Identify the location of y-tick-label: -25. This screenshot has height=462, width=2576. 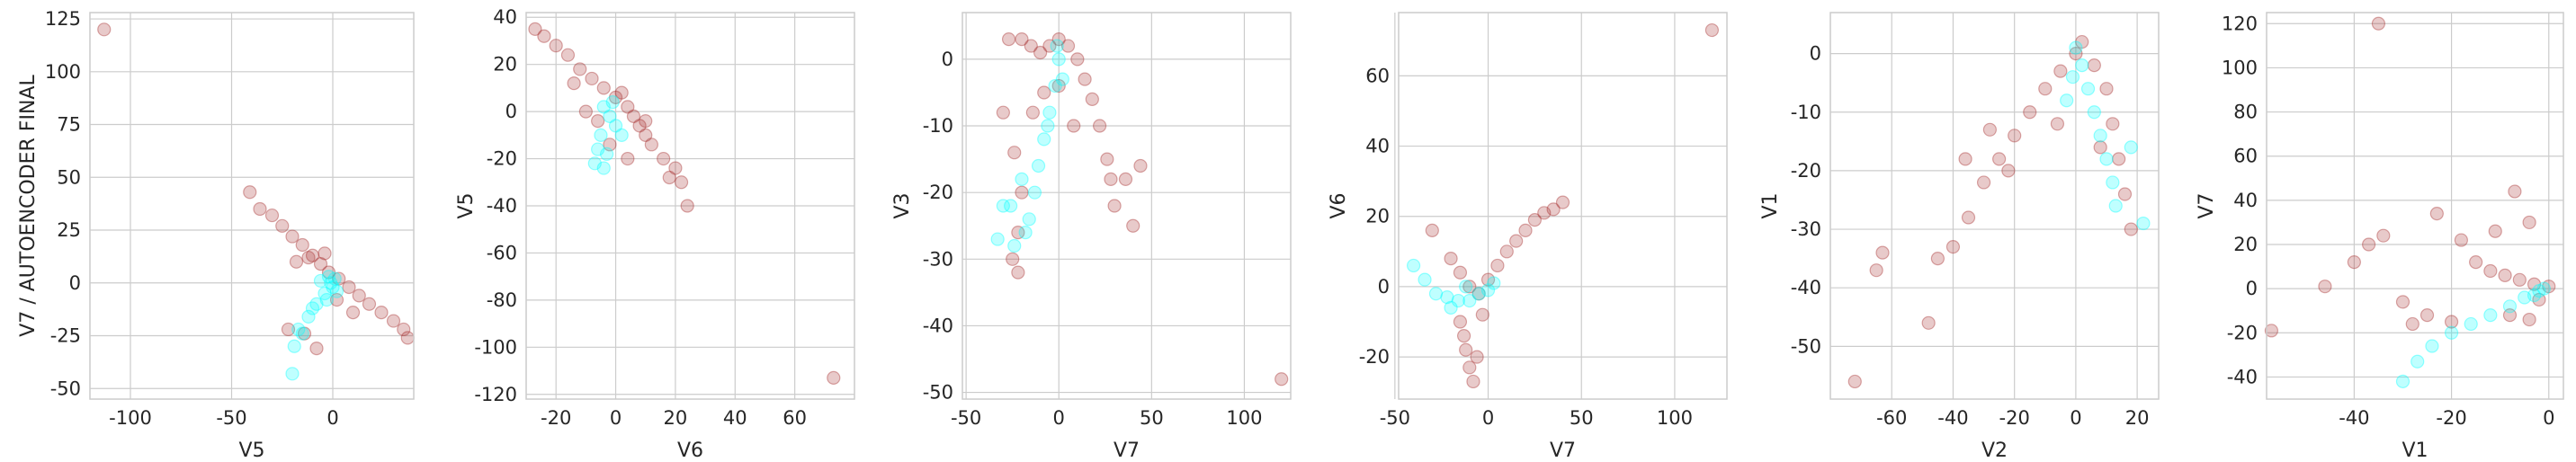
(65, 336).